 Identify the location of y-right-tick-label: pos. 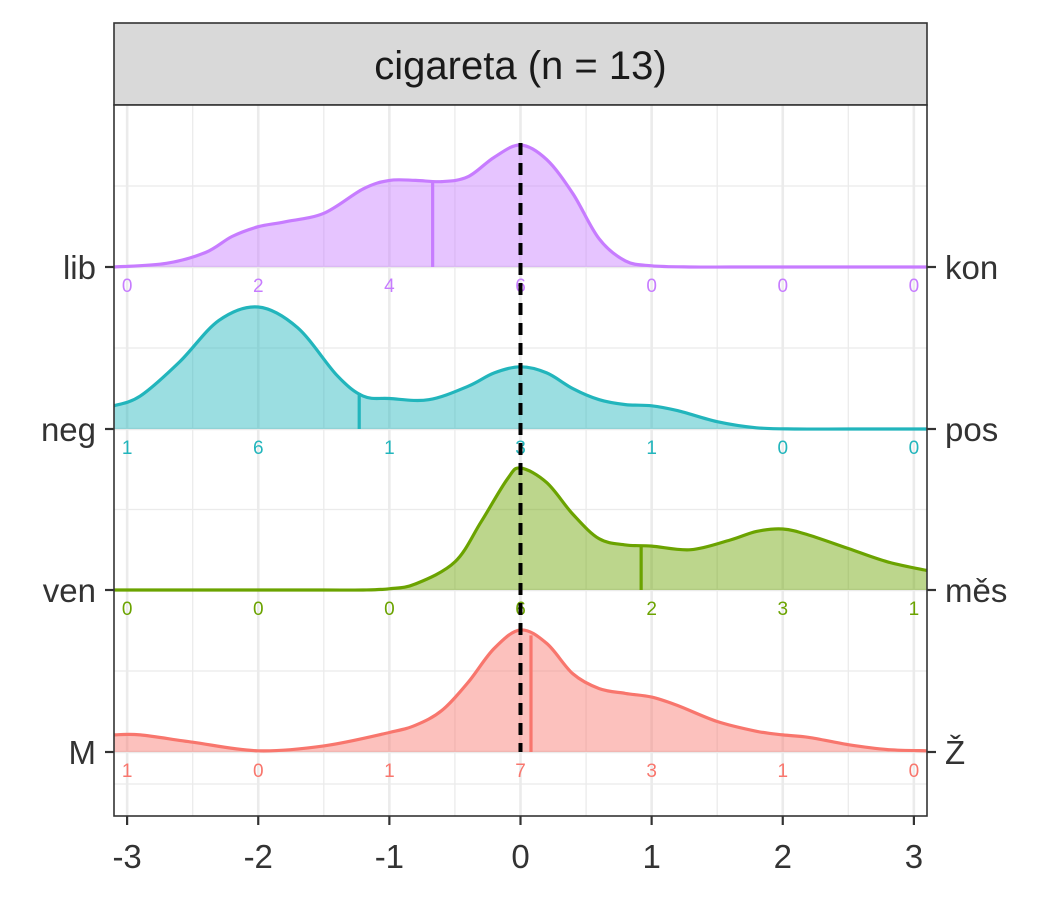
(971, 429).